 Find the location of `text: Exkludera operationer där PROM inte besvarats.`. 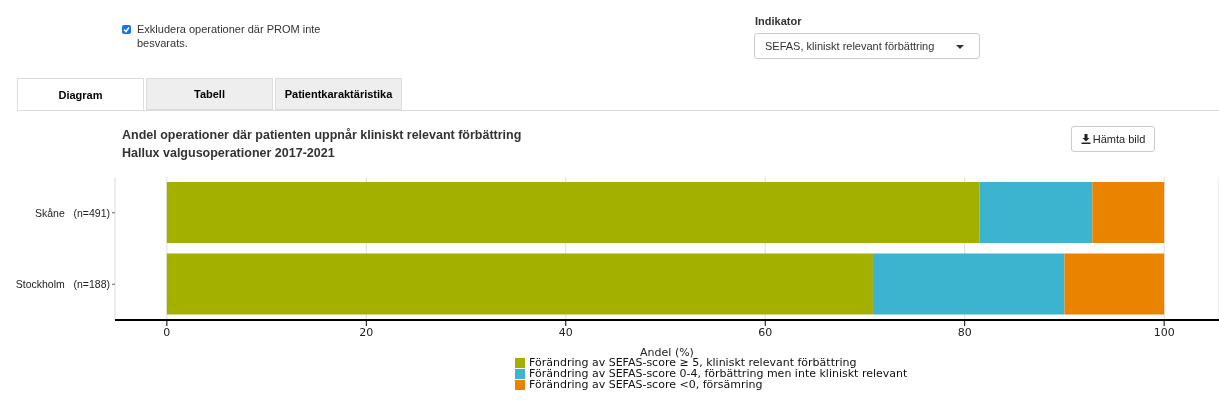

text: Exkludera operationer där PROM inte besvarats. is located at coordinates (229, 36).